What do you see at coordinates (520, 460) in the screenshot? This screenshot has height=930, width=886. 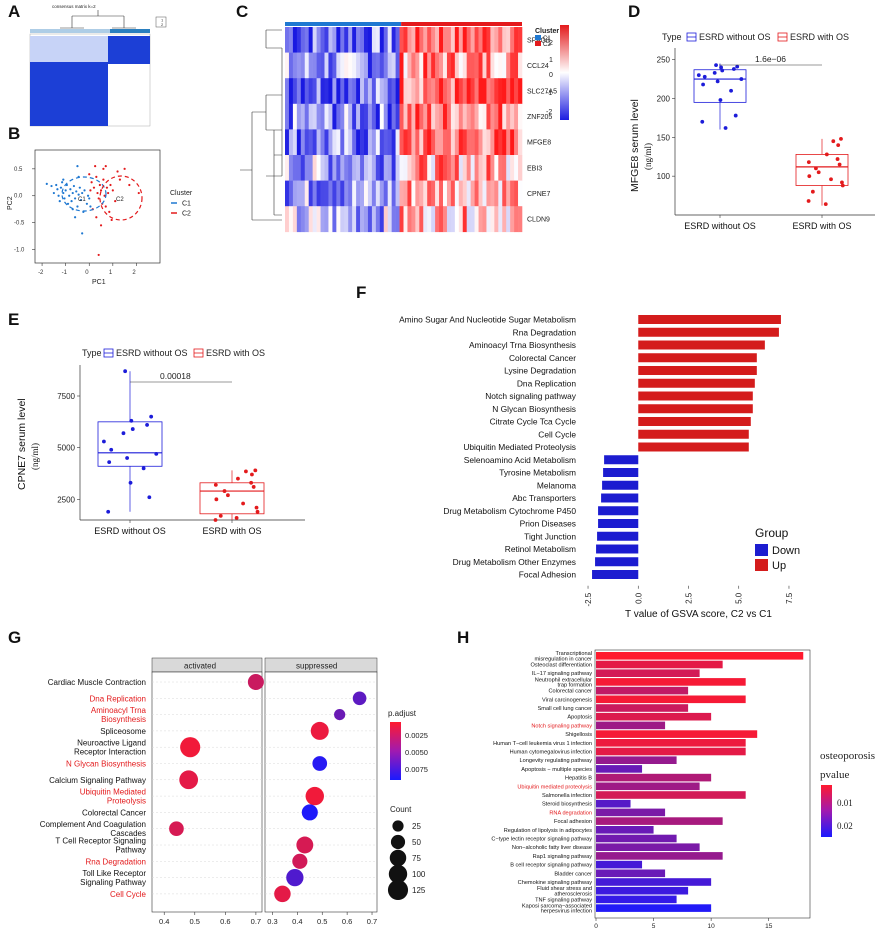 I see `panel-f-category-label: Selenoamino Acid Metabolism` at bounding box center [520, 460].